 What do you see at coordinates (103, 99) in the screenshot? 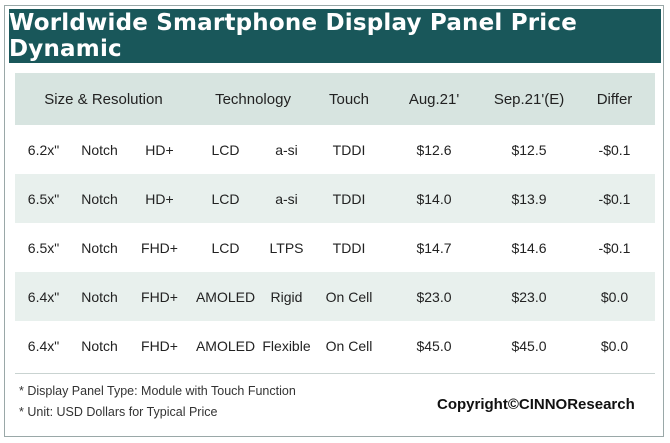
I see `header-size-resolution: Size & Resolution` at bounding box center [103, 99].